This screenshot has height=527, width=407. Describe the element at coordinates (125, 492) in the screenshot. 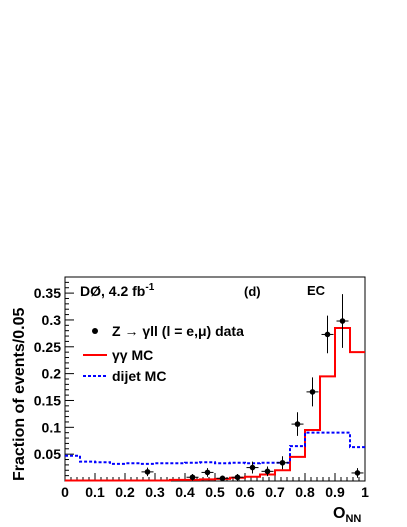

I see `x-tick-label: 0.2` at that location.